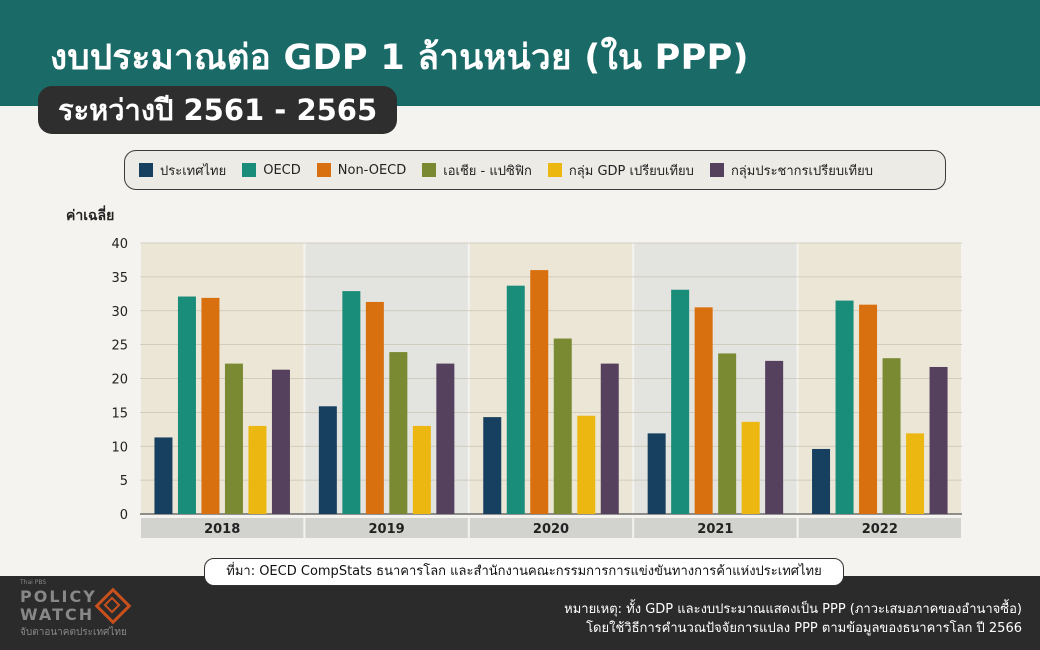 This screenshot has height=650, width=1040. What do you see at coordinates (257, 469) in the screenshot?
I see `bar-2018-s4` at bounding box center [257, 469].